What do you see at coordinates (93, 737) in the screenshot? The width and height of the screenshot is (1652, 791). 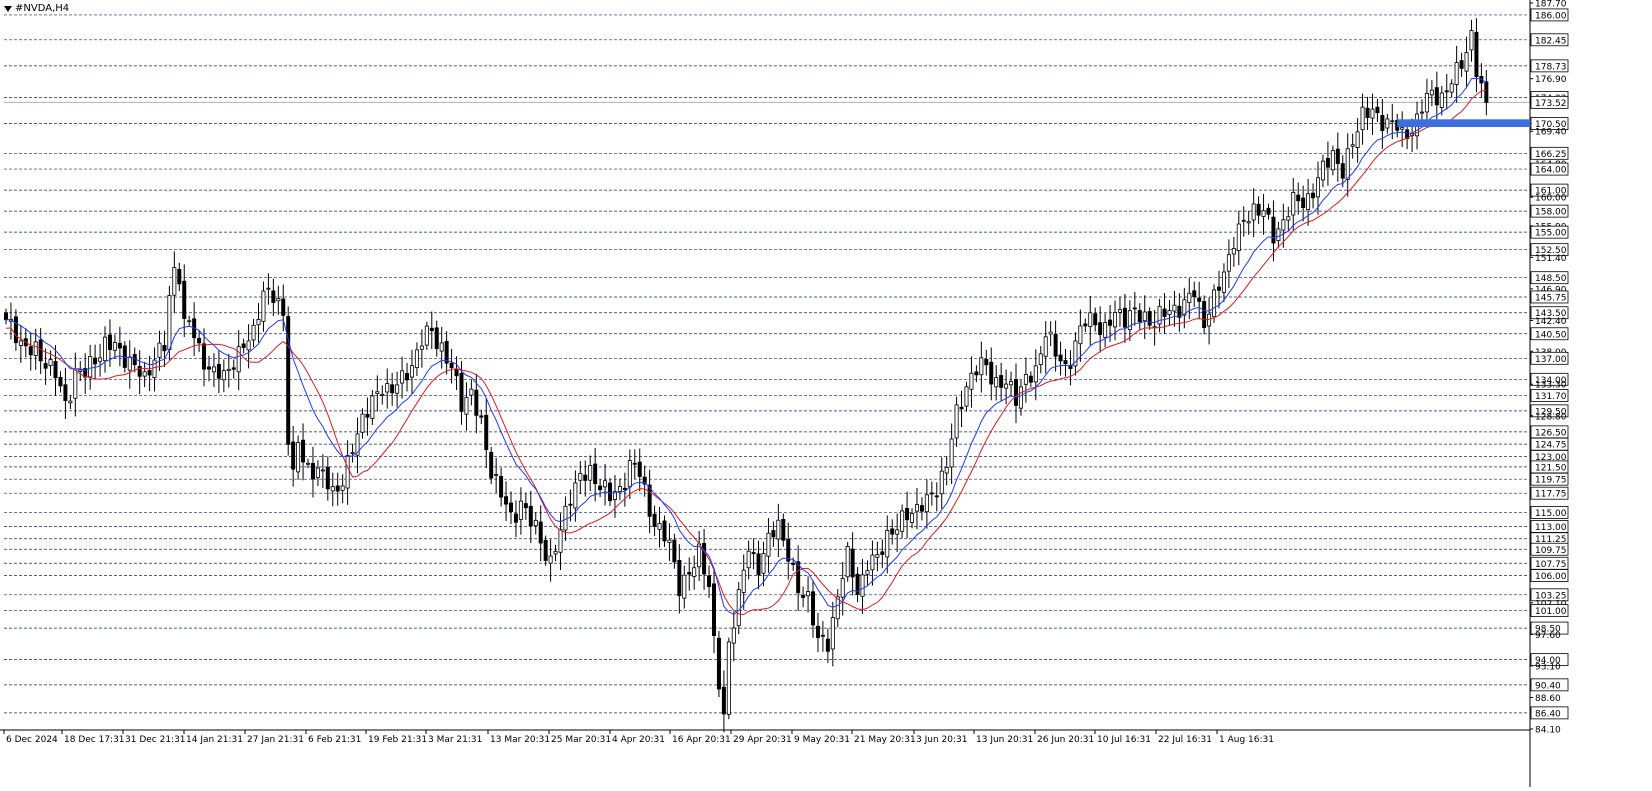 I see `time-label: 18 Dec 17:31` at bounding box center [93, 737].